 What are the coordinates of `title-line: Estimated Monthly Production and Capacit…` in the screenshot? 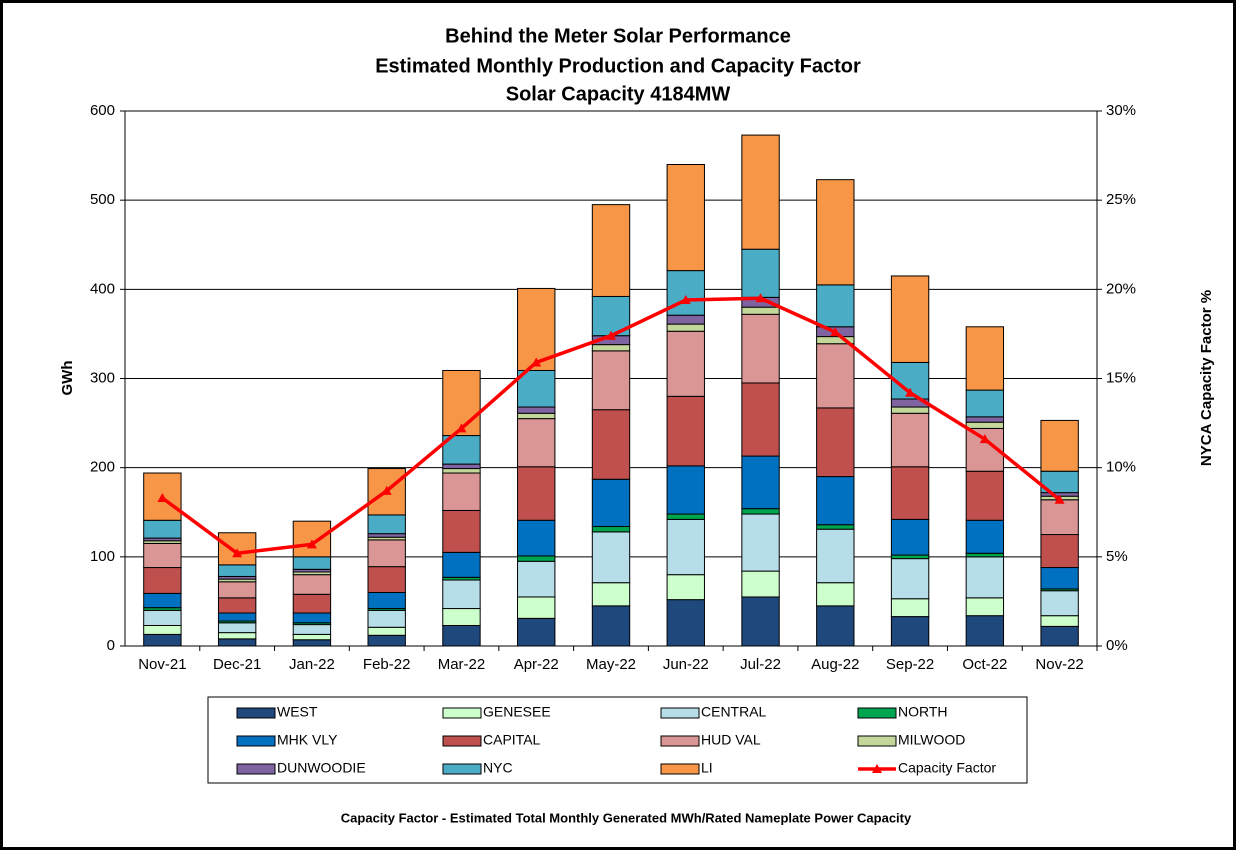 It's located at (618, 66).